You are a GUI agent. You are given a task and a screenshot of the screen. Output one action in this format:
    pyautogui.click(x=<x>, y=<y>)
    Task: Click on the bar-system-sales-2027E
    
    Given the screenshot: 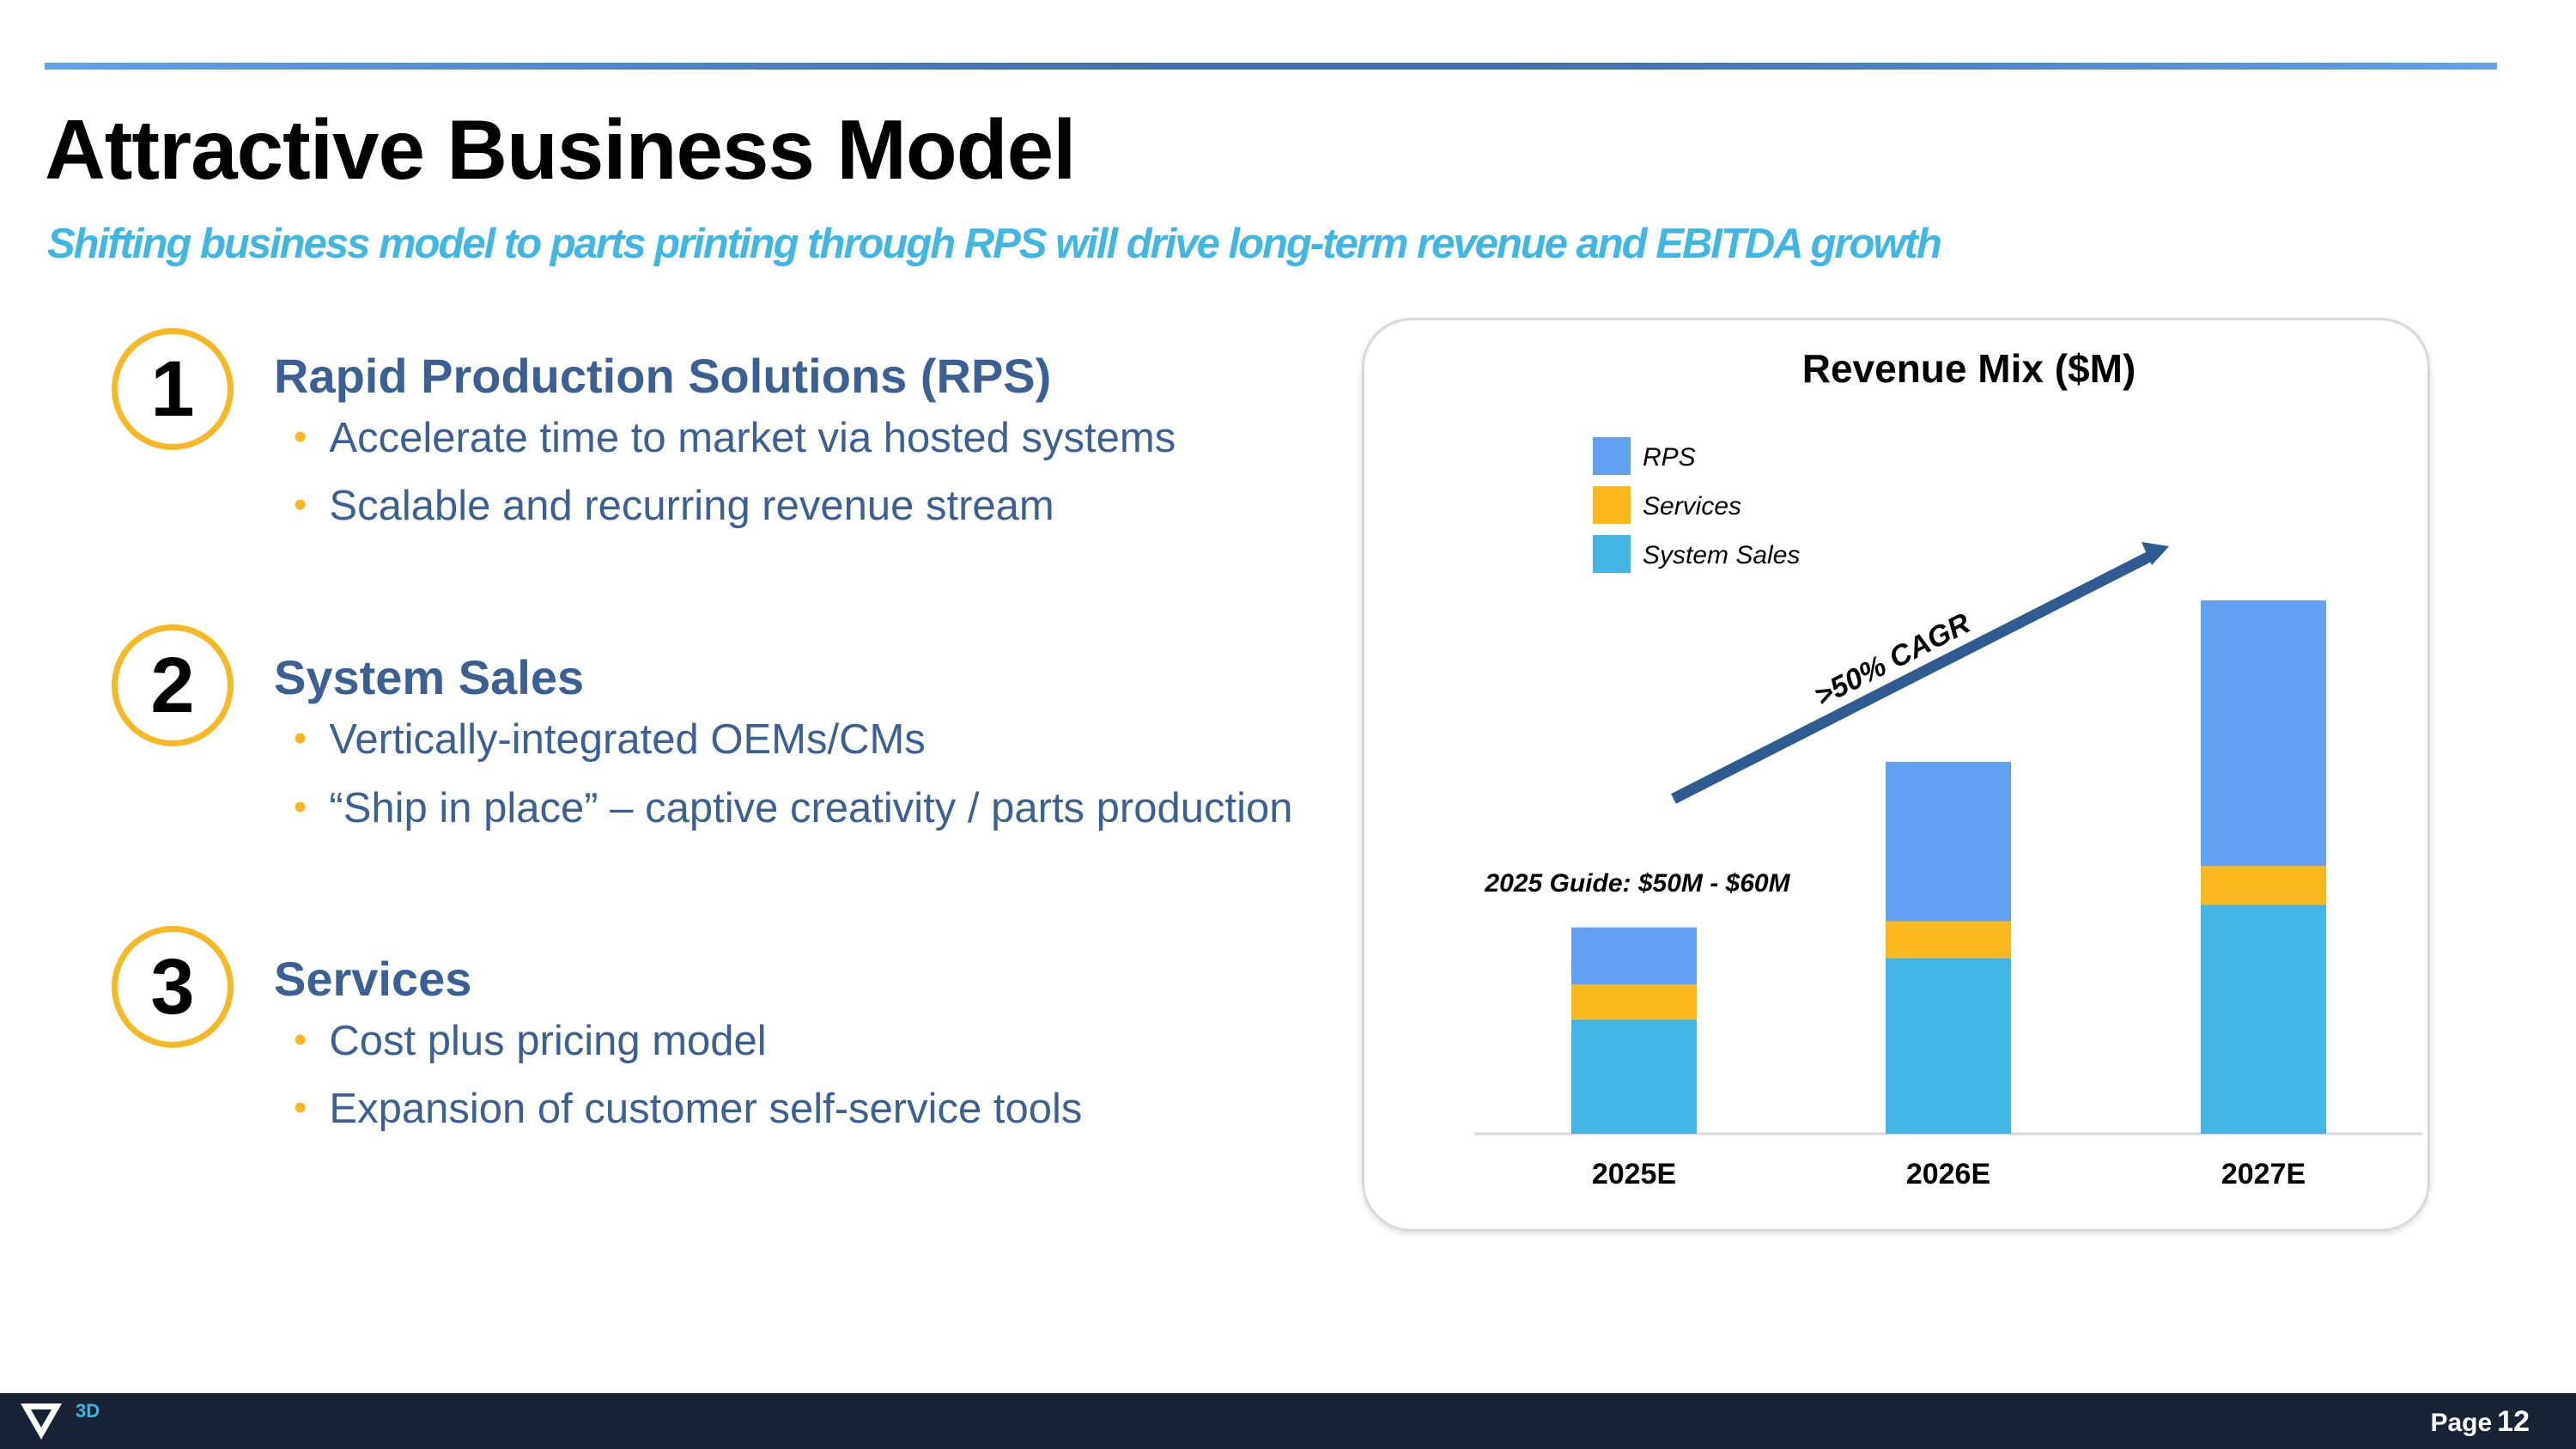 What is the action you would take?
    pyautogui.click(x=2263, y=1019)
    